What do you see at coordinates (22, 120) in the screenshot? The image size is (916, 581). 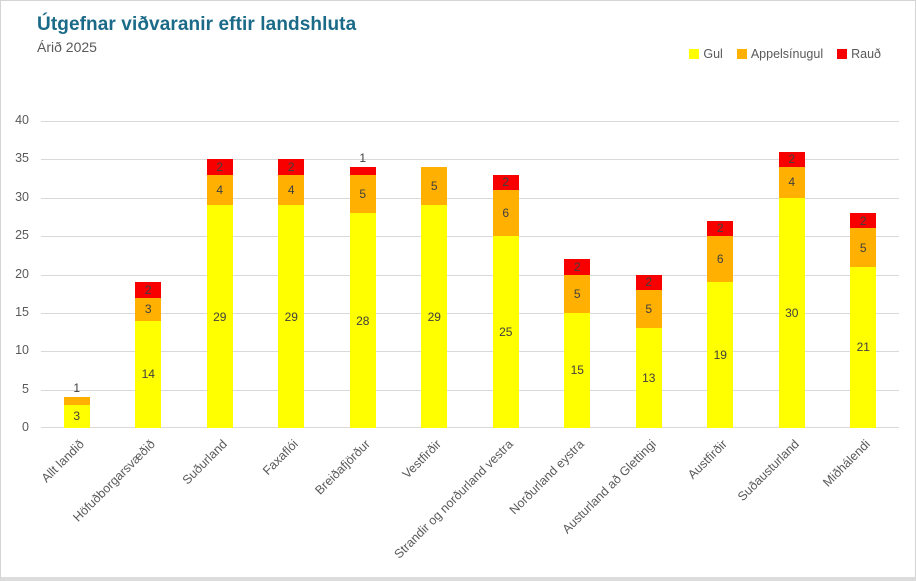 I see `y-axis-tick-label: 40` at bounding box center [22, 120].